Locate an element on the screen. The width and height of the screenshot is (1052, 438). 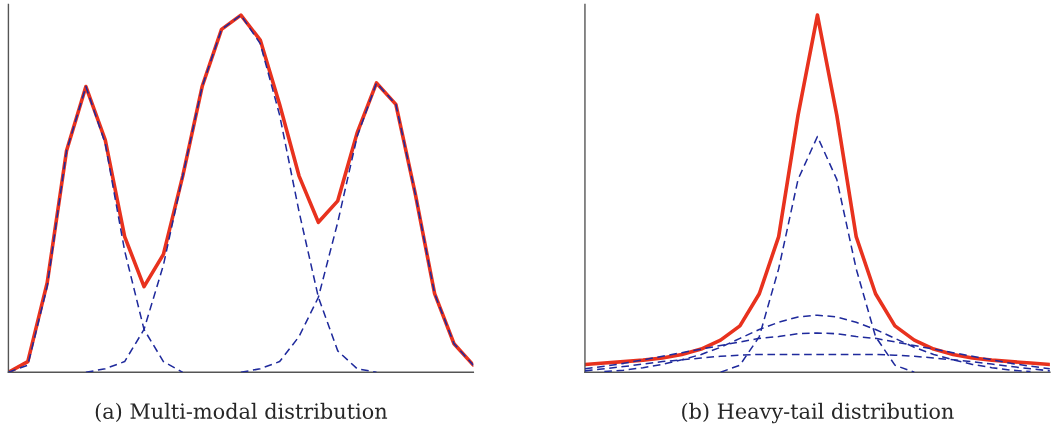
x-axis-title: (b) Heavy-tail distribution is located at coordinates (818, 413).